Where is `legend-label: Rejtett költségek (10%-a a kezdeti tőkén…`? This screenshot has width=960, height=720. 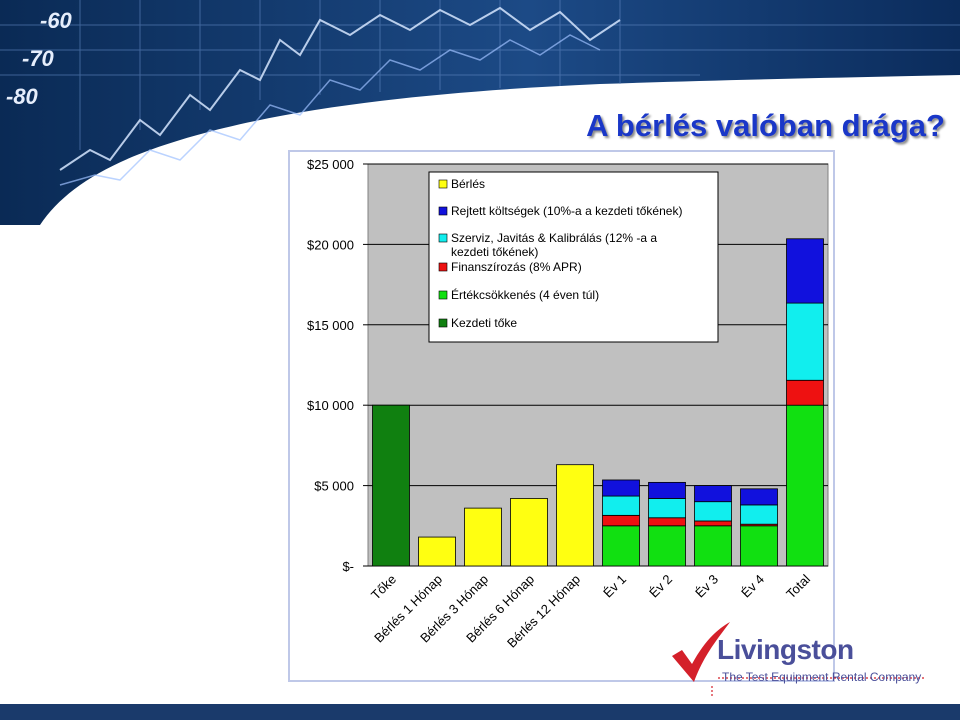
legend-label: Rejtett költségek (10%-a a kezdeti tőkén… is located at coordinates (566, 211).